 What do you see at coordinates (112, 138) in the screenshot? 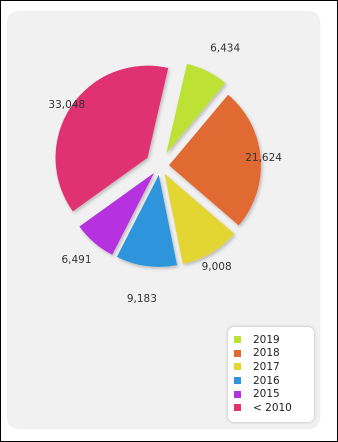
I see `pie-slice-2010` at bounding box center [112, 138].